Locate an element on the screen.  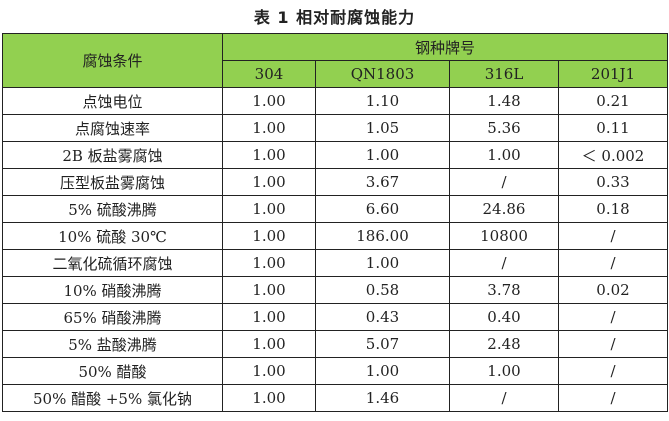
table-cell: 186.00 is located at coordinates (382, 236).